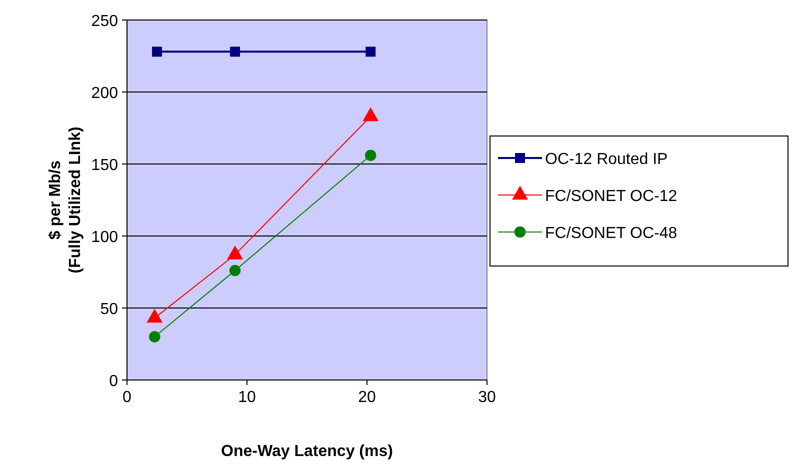  What do you see at coordinates (127, 397) in the screenshot?
I see `x-tick-label: 0` at bounding box center [127, 397].